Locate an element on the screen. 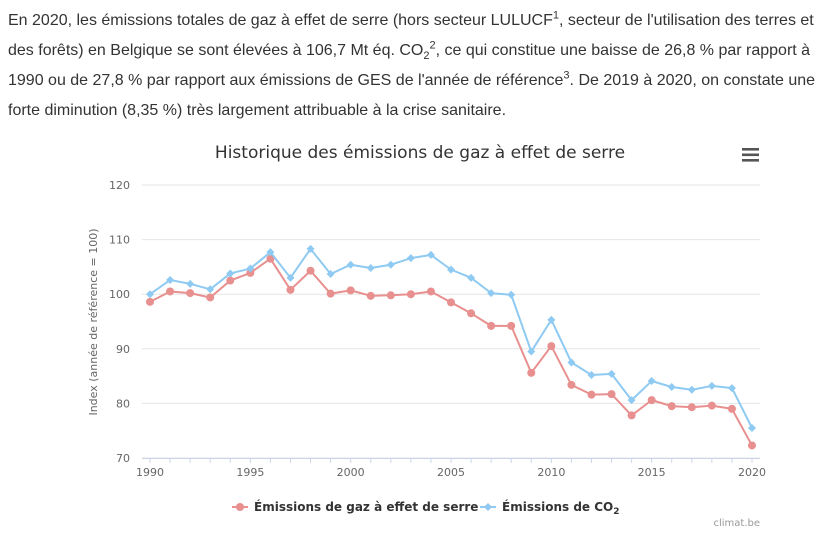 This screenshot has height=552, width=834. legend-label-co2-subscript: 2 is located at coordinates (616, 512).